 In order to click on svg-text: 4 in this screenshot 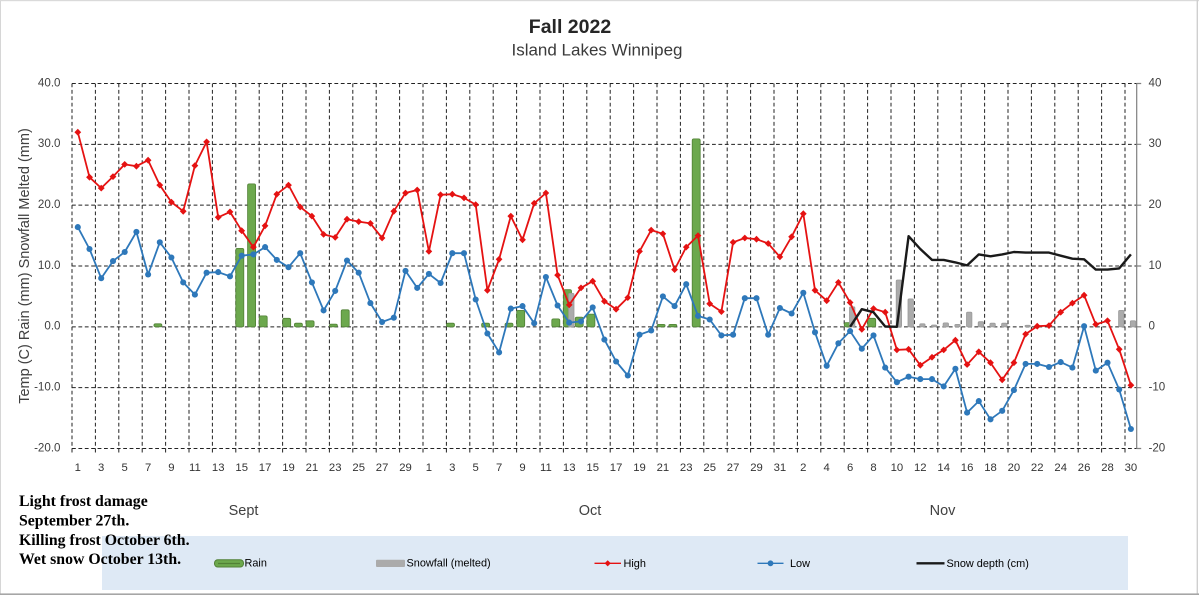, I will do `click(827, 468)`.